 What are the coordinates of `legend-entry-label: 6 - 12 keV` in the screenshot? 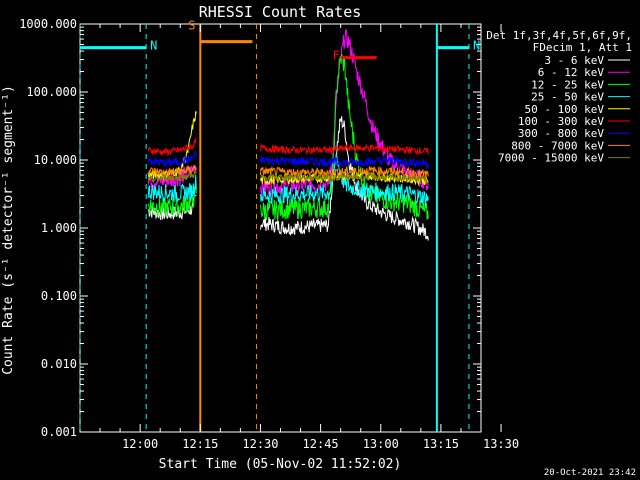 It's located at (571, 72).